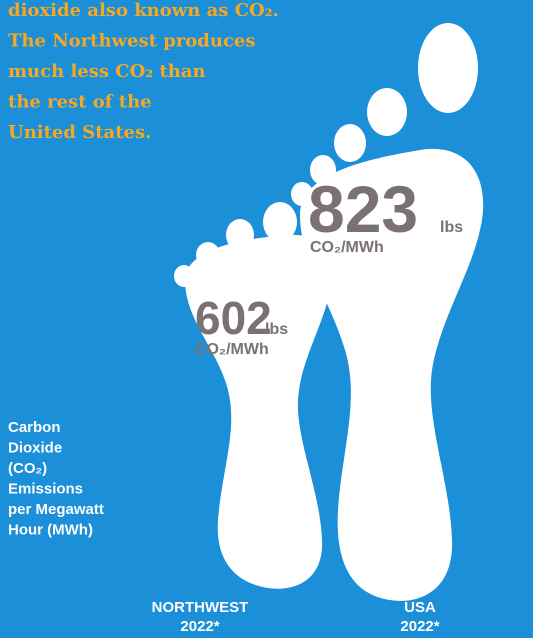  I want to click on side-label-line: Hour (MWh), so click(50, 530).